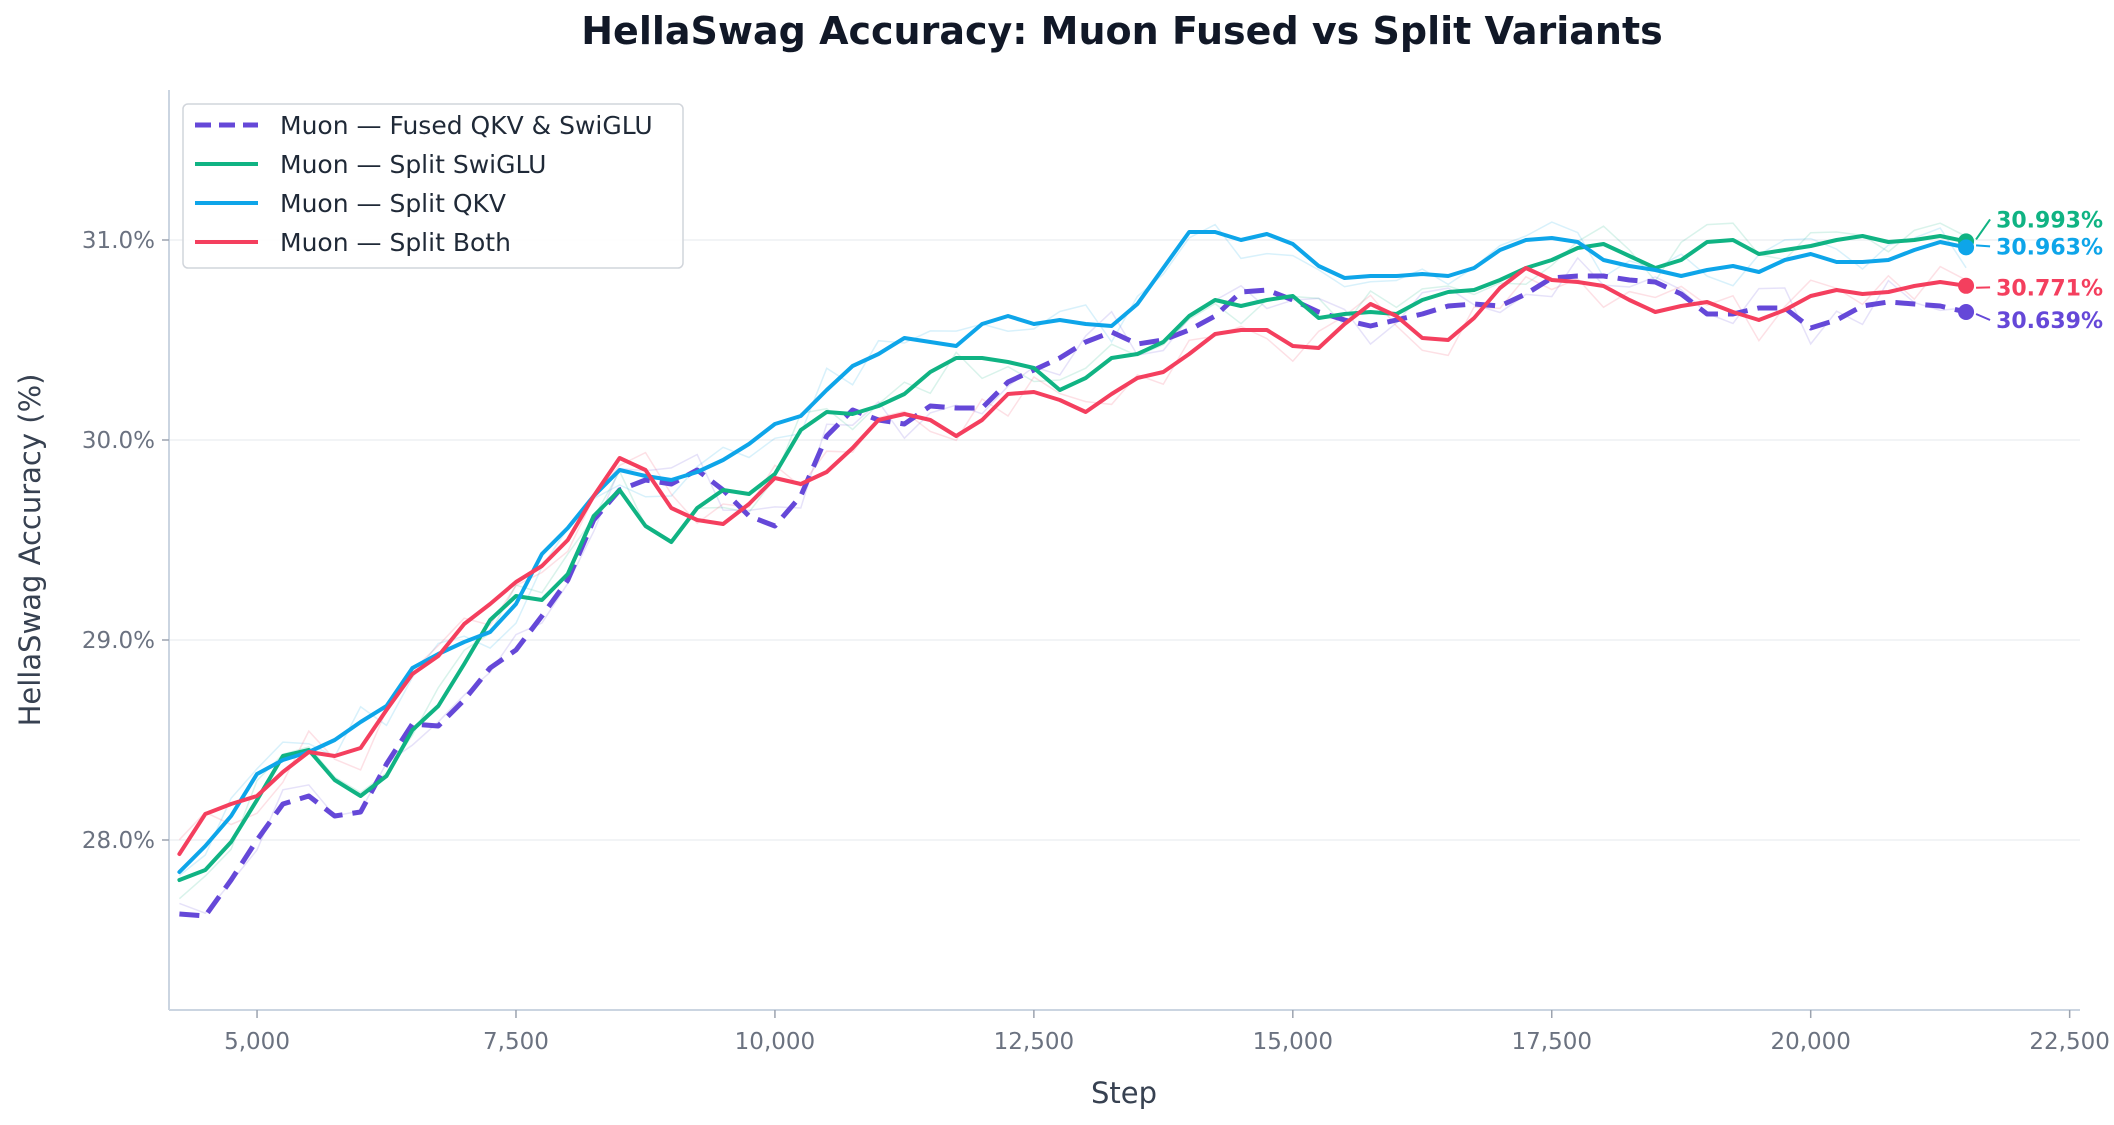  What do you see at coordinates (2049, 247) in the screenshot?
I see `end-value-label: 30.963%` at bounding box center [2049, 247].